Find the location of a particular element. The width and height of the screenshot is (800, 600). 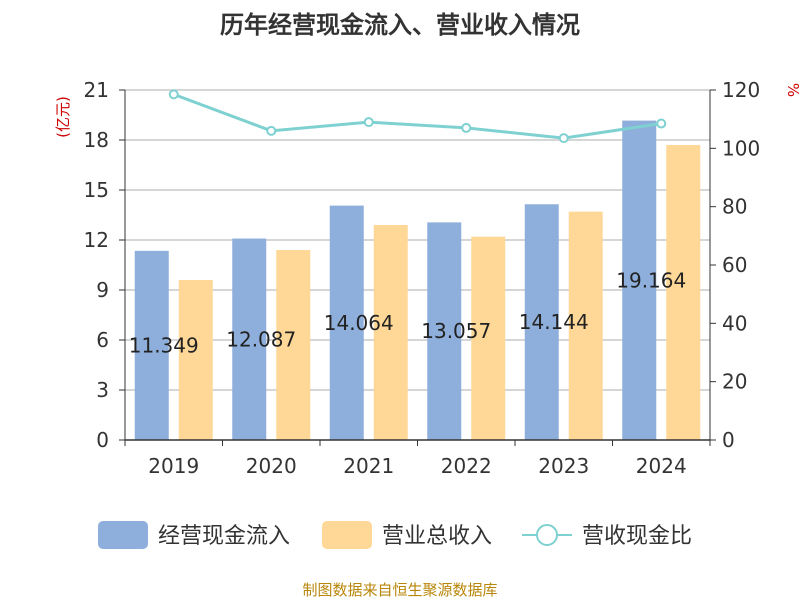

bar-data-label: 11.349 is located at coordinates (164, 345).